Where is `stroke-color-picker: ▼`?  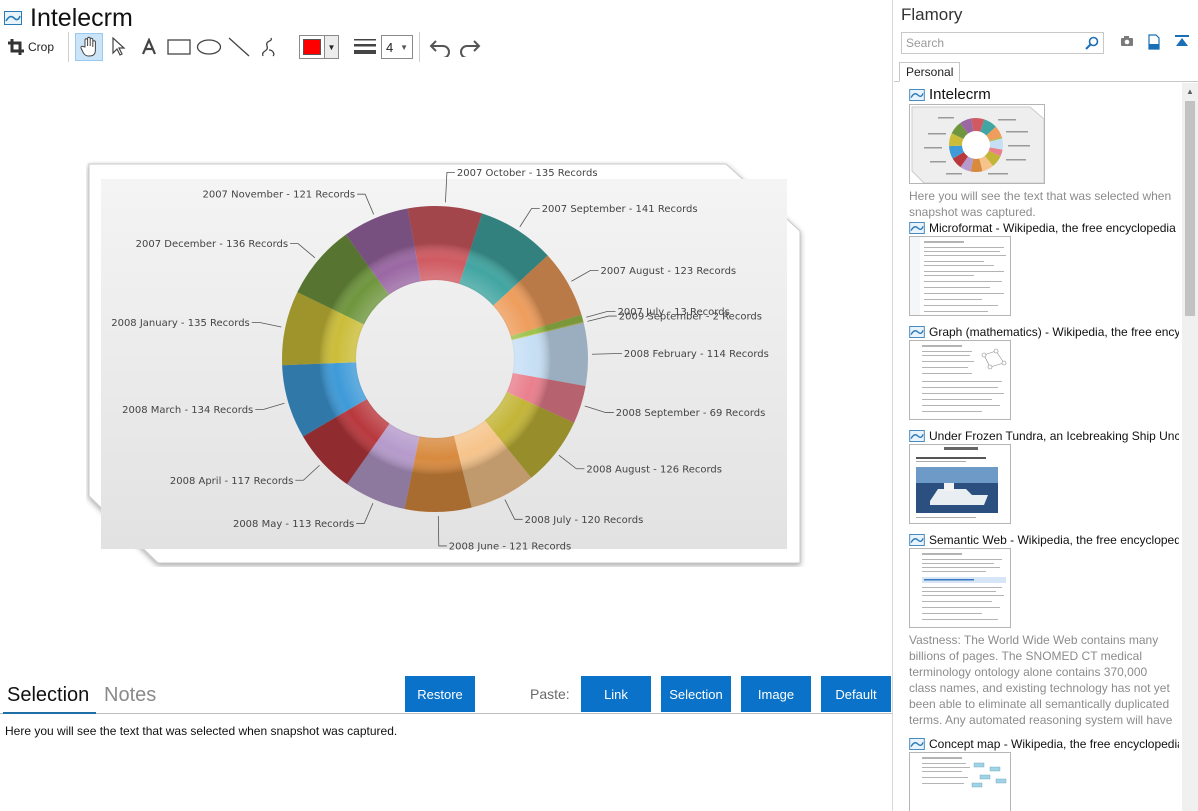
stroke-color-picker: ▼ is located at coordinates (319, 47).